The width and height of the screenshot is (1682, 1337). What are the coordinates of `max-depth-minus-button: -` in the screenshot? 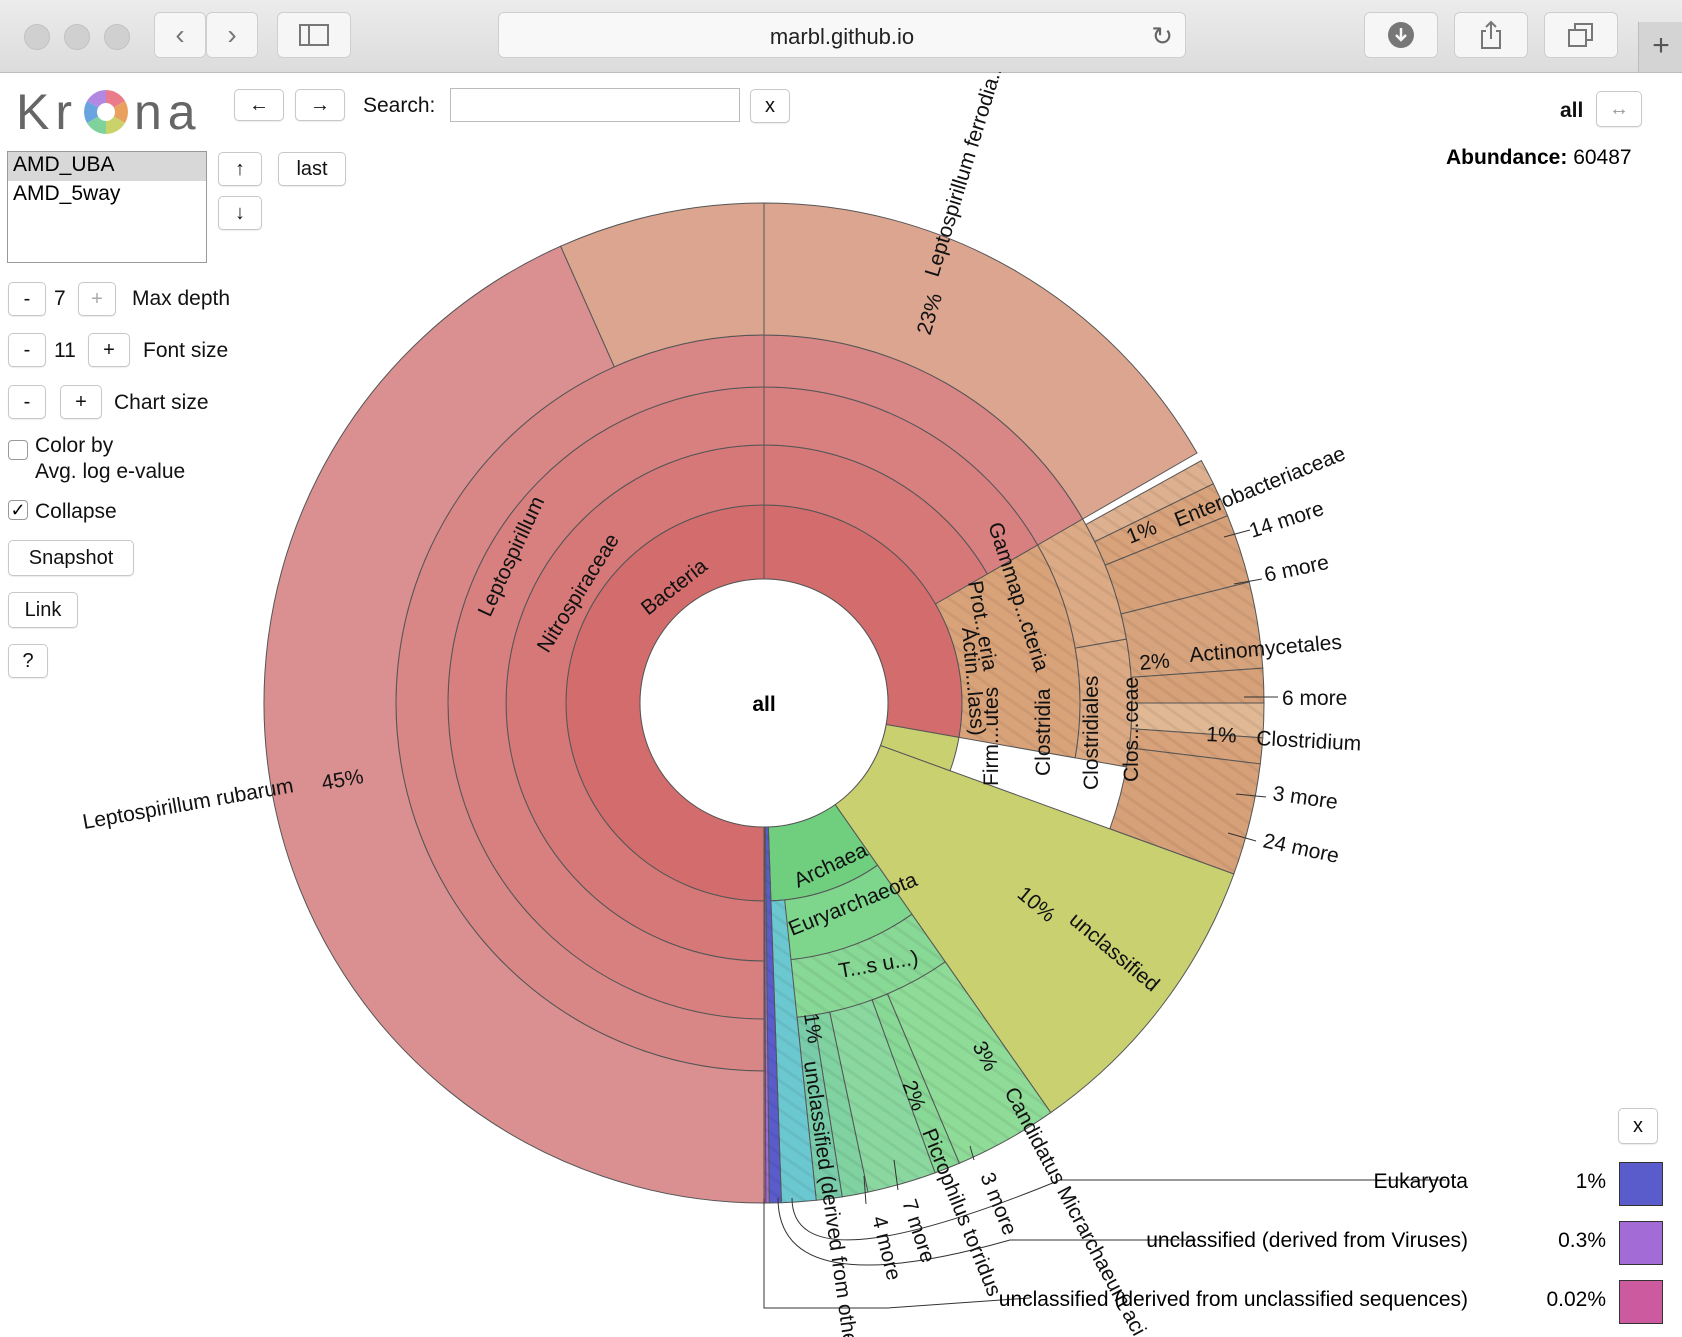 It's located at (27, 299).